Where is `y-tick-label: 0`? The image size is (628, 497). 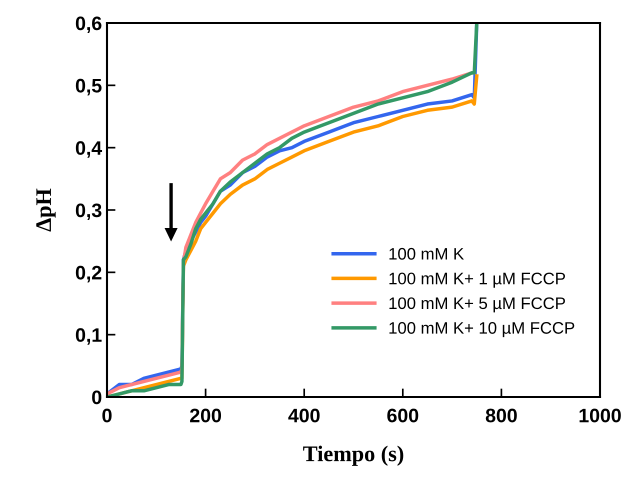 y-tick-label: 0 is located at coordinates (97, 397).